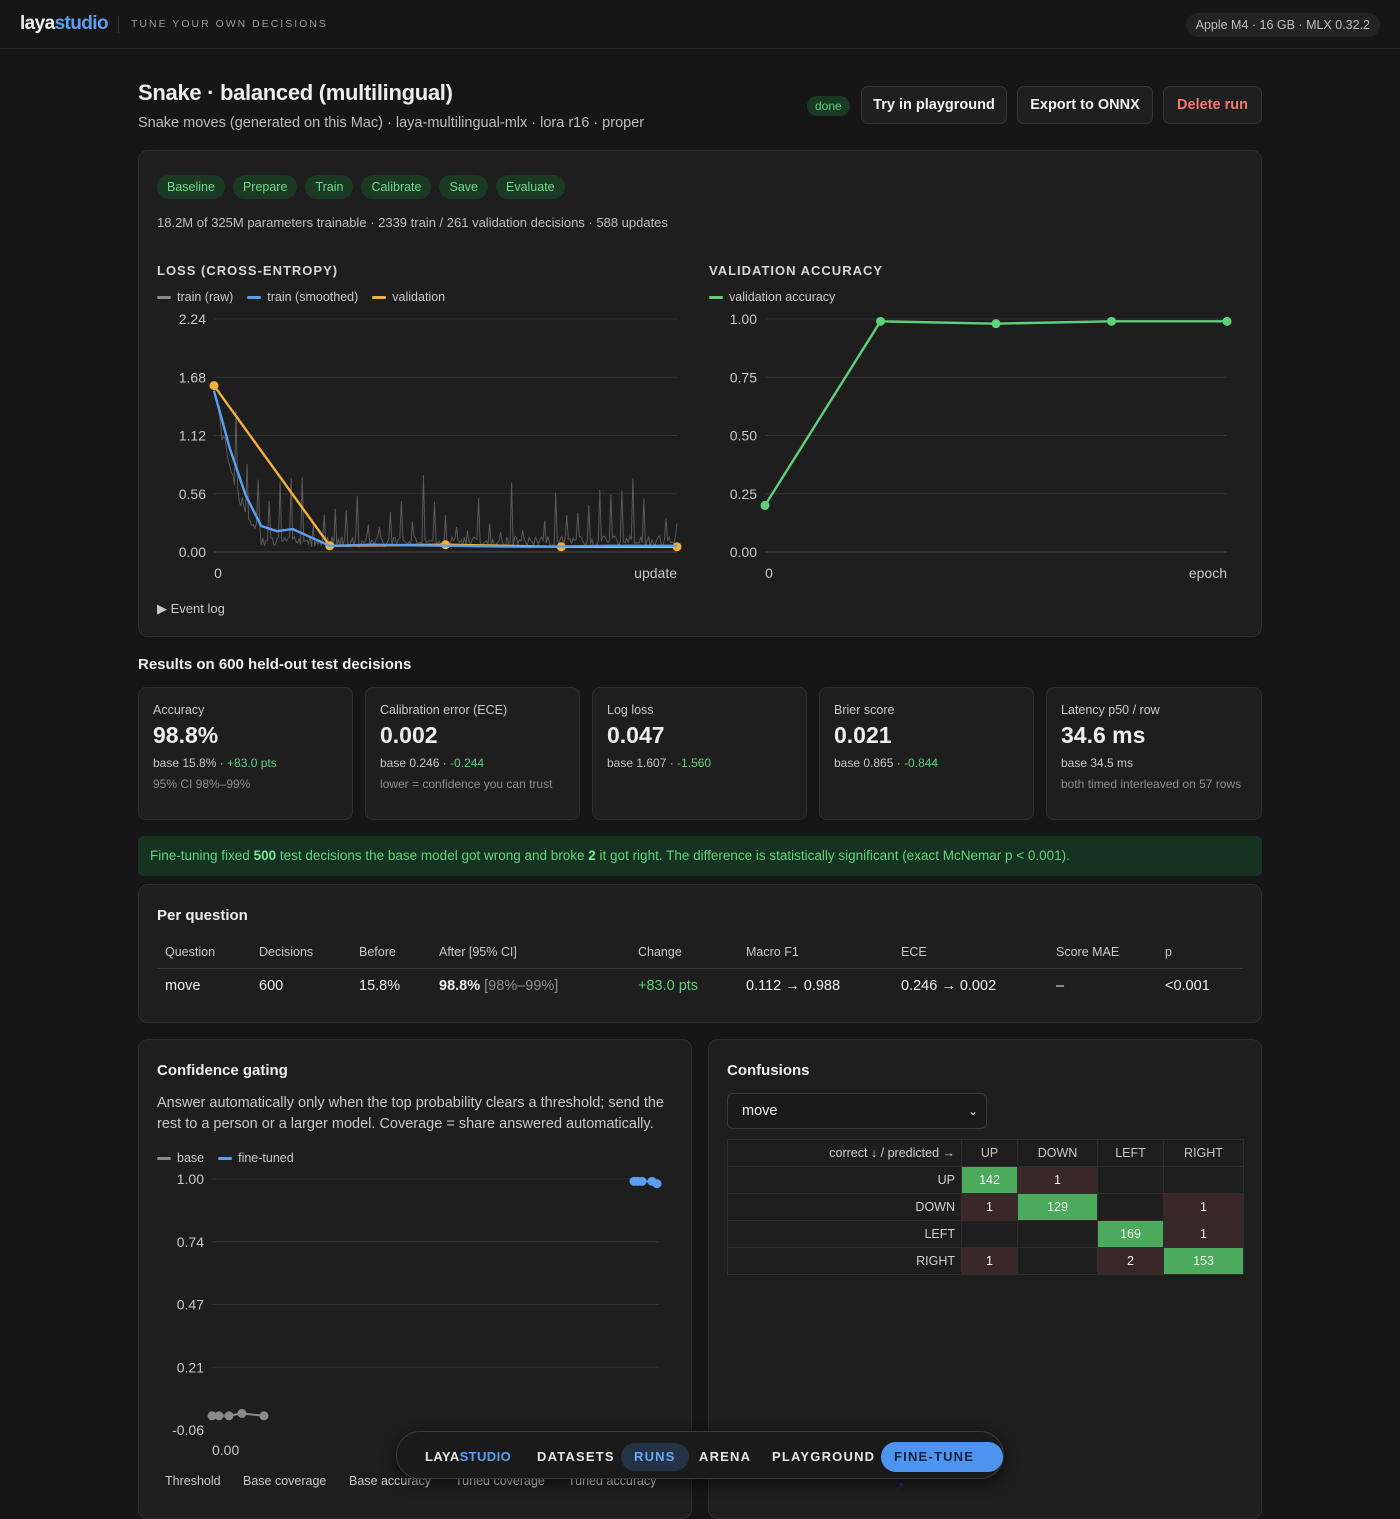  Describe the element at coordinates (265, 187) in the screenshot. I see `stage-prepare: Prepare` at that location.